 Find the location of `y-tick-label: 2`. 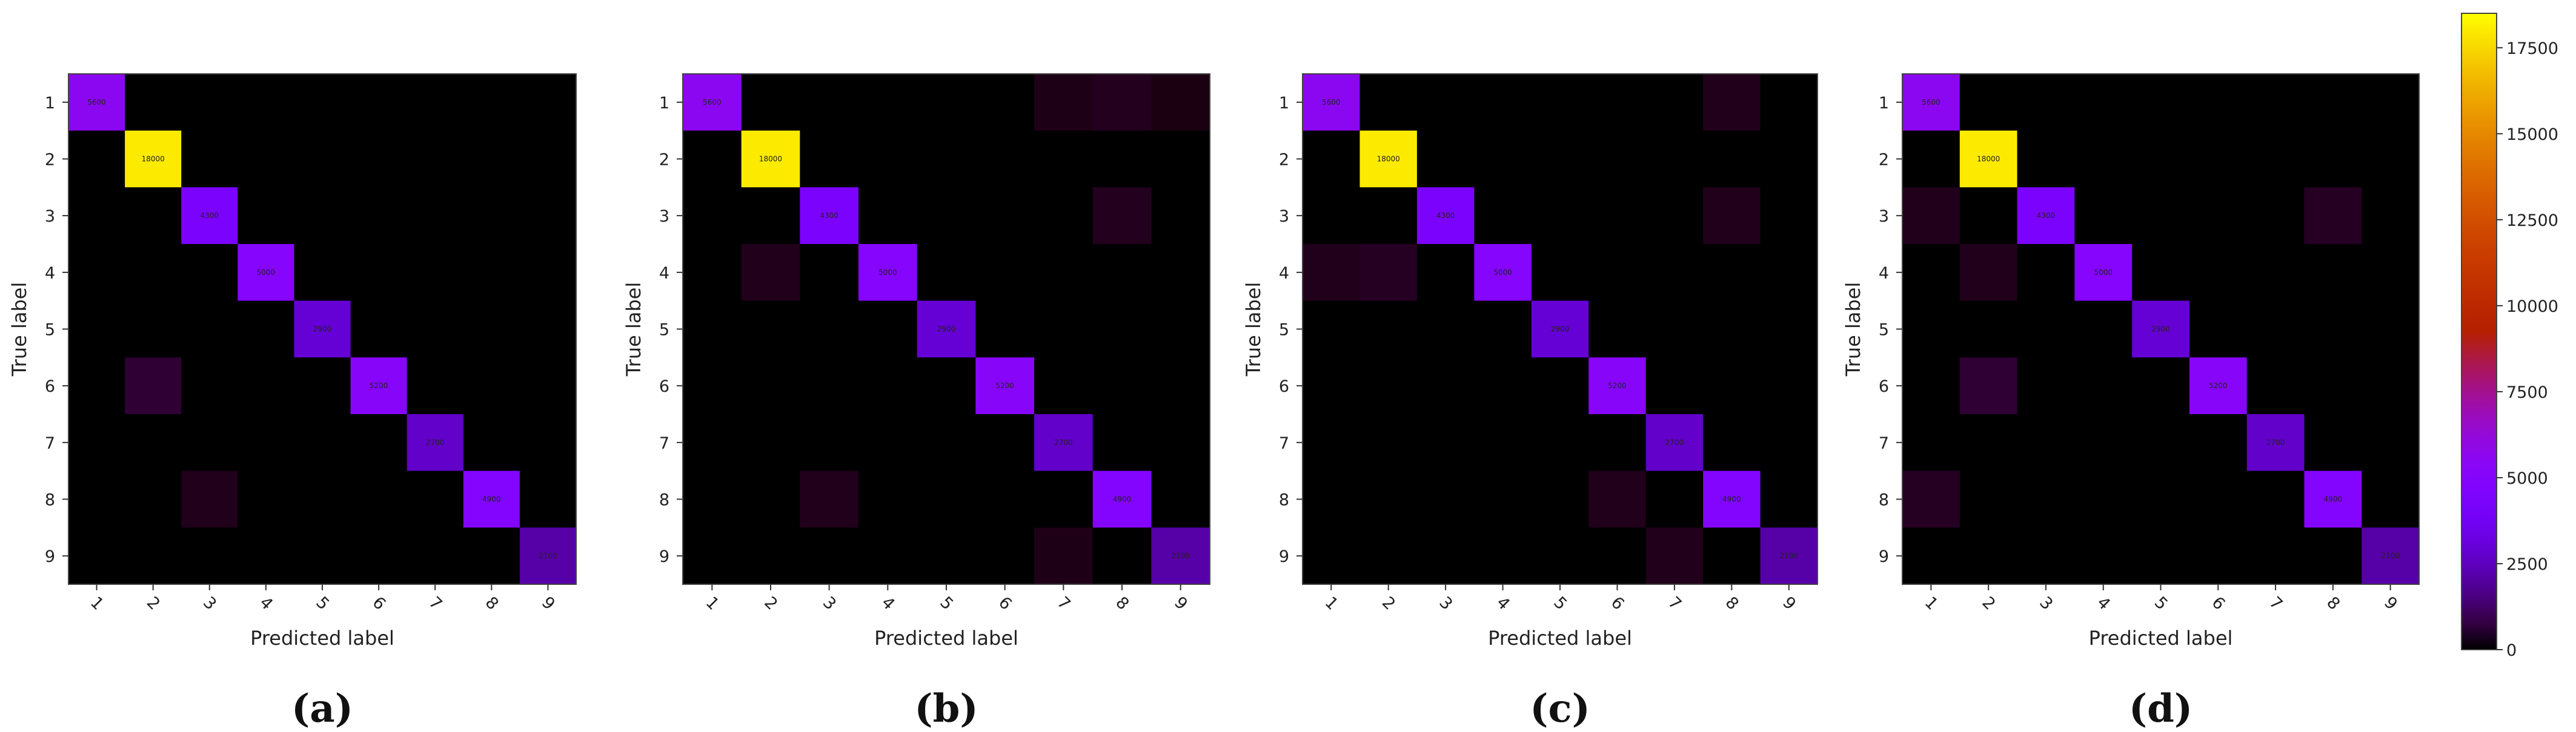

y-tick-label: 2 is located at coordinates (50, 160).